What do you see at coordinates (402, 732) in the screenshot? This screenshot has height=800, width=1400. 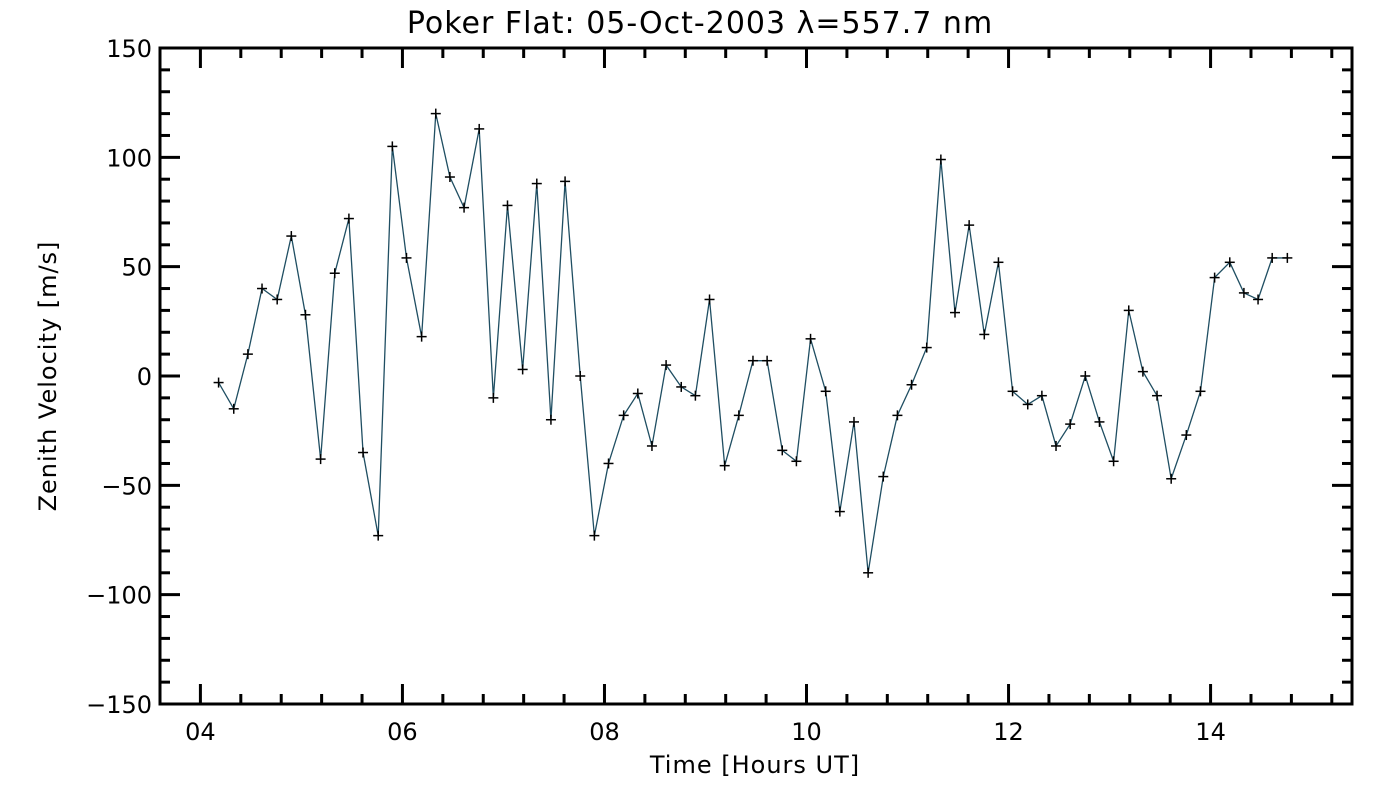 I see `x-tick-label: 06` at bounding box center [402, 732].